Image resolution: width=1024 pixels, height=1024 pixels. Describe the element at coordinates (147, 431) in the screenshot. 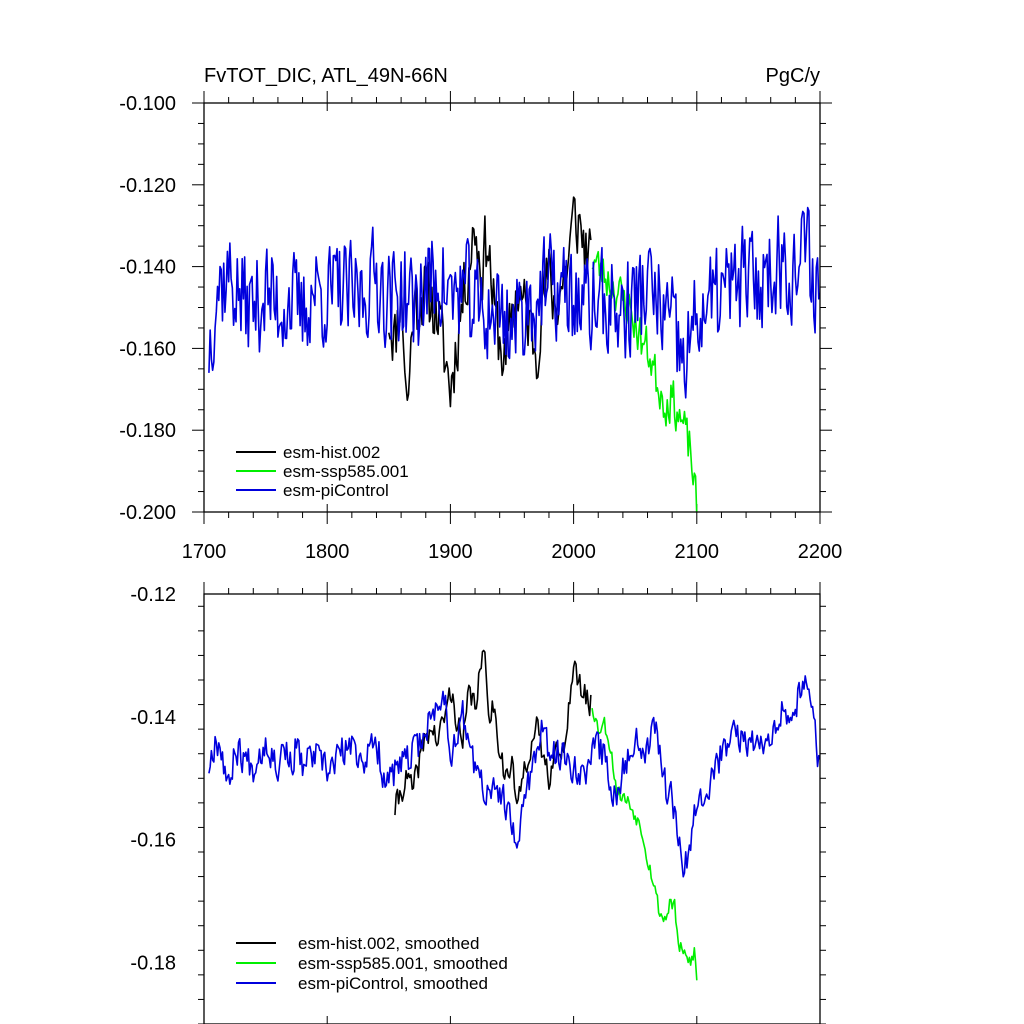

I see `y-tick-label: -0.180` at that location.